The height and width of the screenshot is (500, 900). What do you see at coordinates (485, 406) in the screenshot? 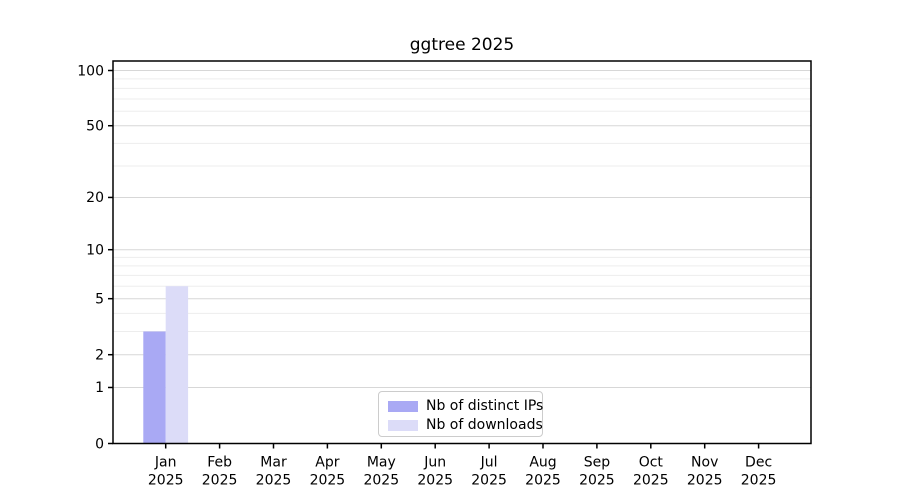
I see `legend-label-distinct-ips: Nb of distinct IPs` at bounding box center [485, 406].